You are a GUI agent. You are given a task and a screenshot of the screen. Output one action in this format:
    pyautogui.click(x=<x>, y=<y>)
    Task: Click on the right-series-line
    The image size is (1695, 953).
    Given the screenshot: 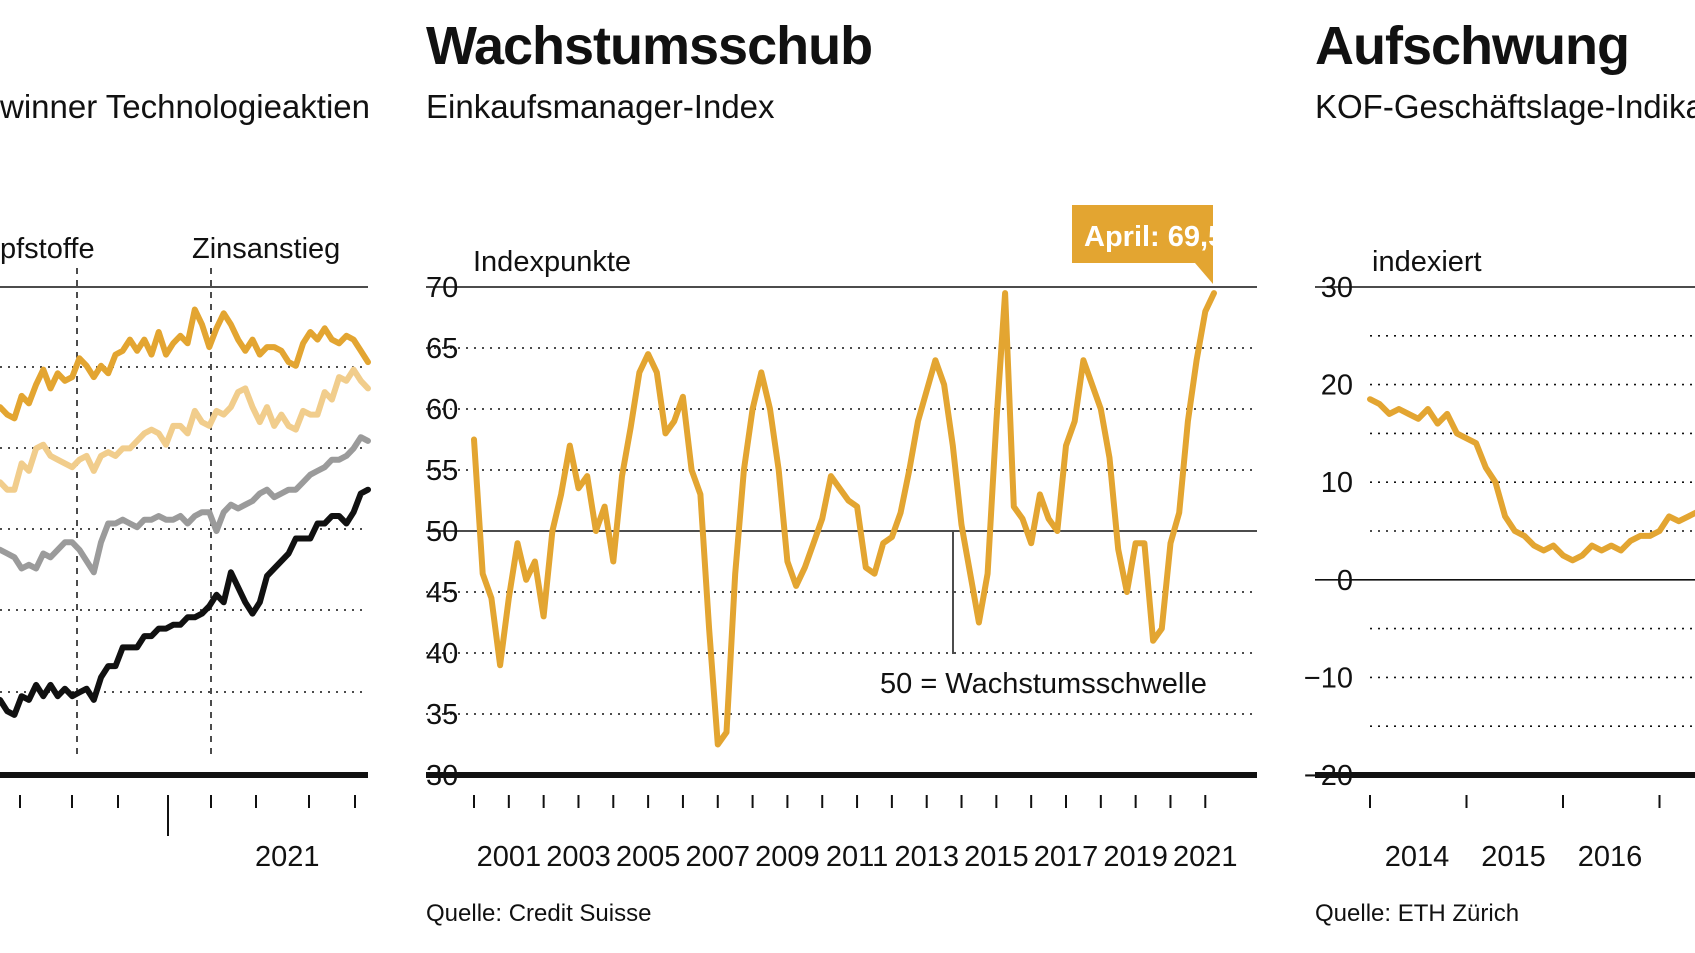 What is the action you would take?
    pyautogui.click(x=1531, y=480)
    